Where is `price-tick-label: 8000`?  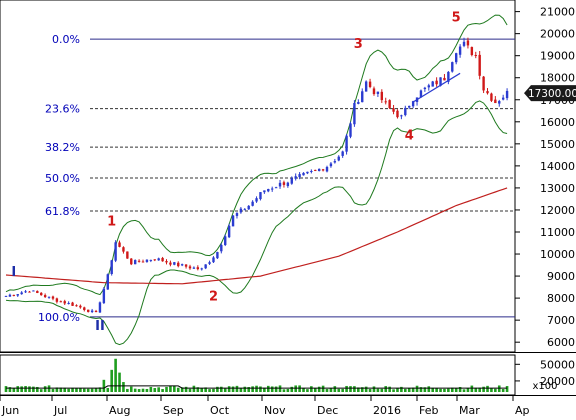 price-tick-label: 8000 is located at coordinates (561, 298).